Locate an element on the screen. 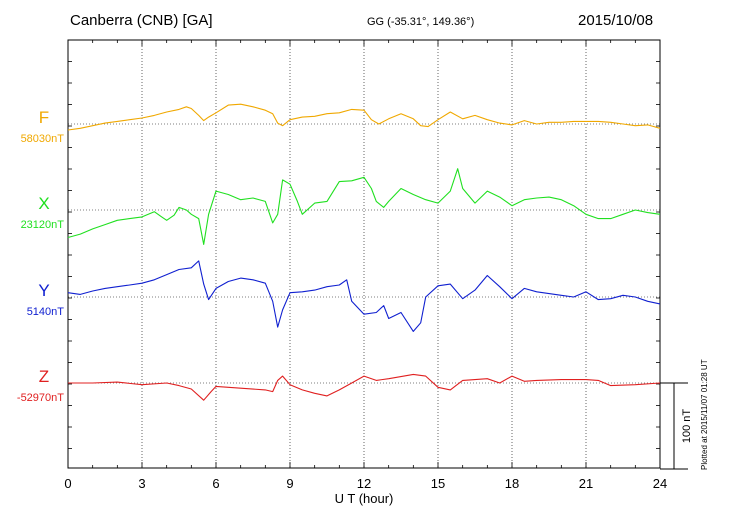 This screenshot has height=520, width=730. series-line-y is located at coordinates (364, 296).